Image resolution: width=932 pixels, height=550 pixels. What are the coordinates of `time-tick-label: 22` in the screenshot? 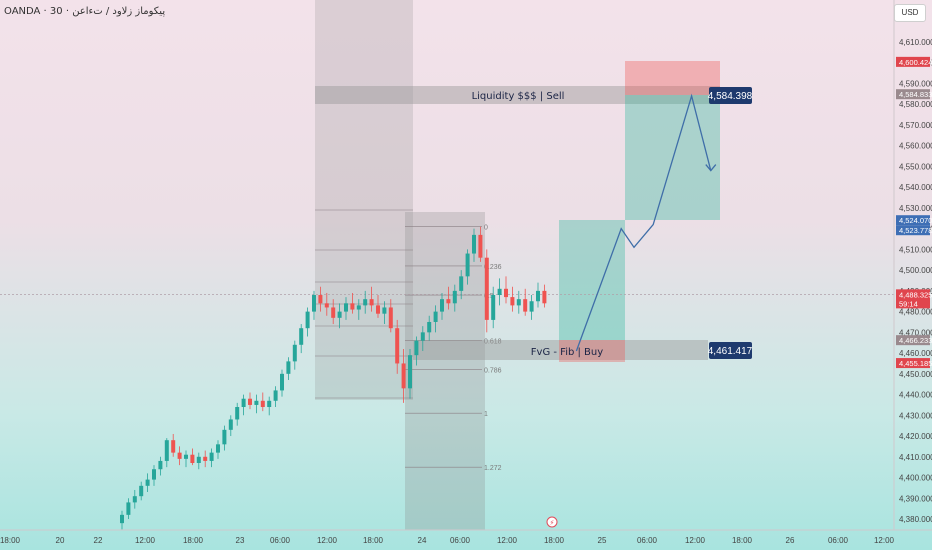 It's located at (98, 540).